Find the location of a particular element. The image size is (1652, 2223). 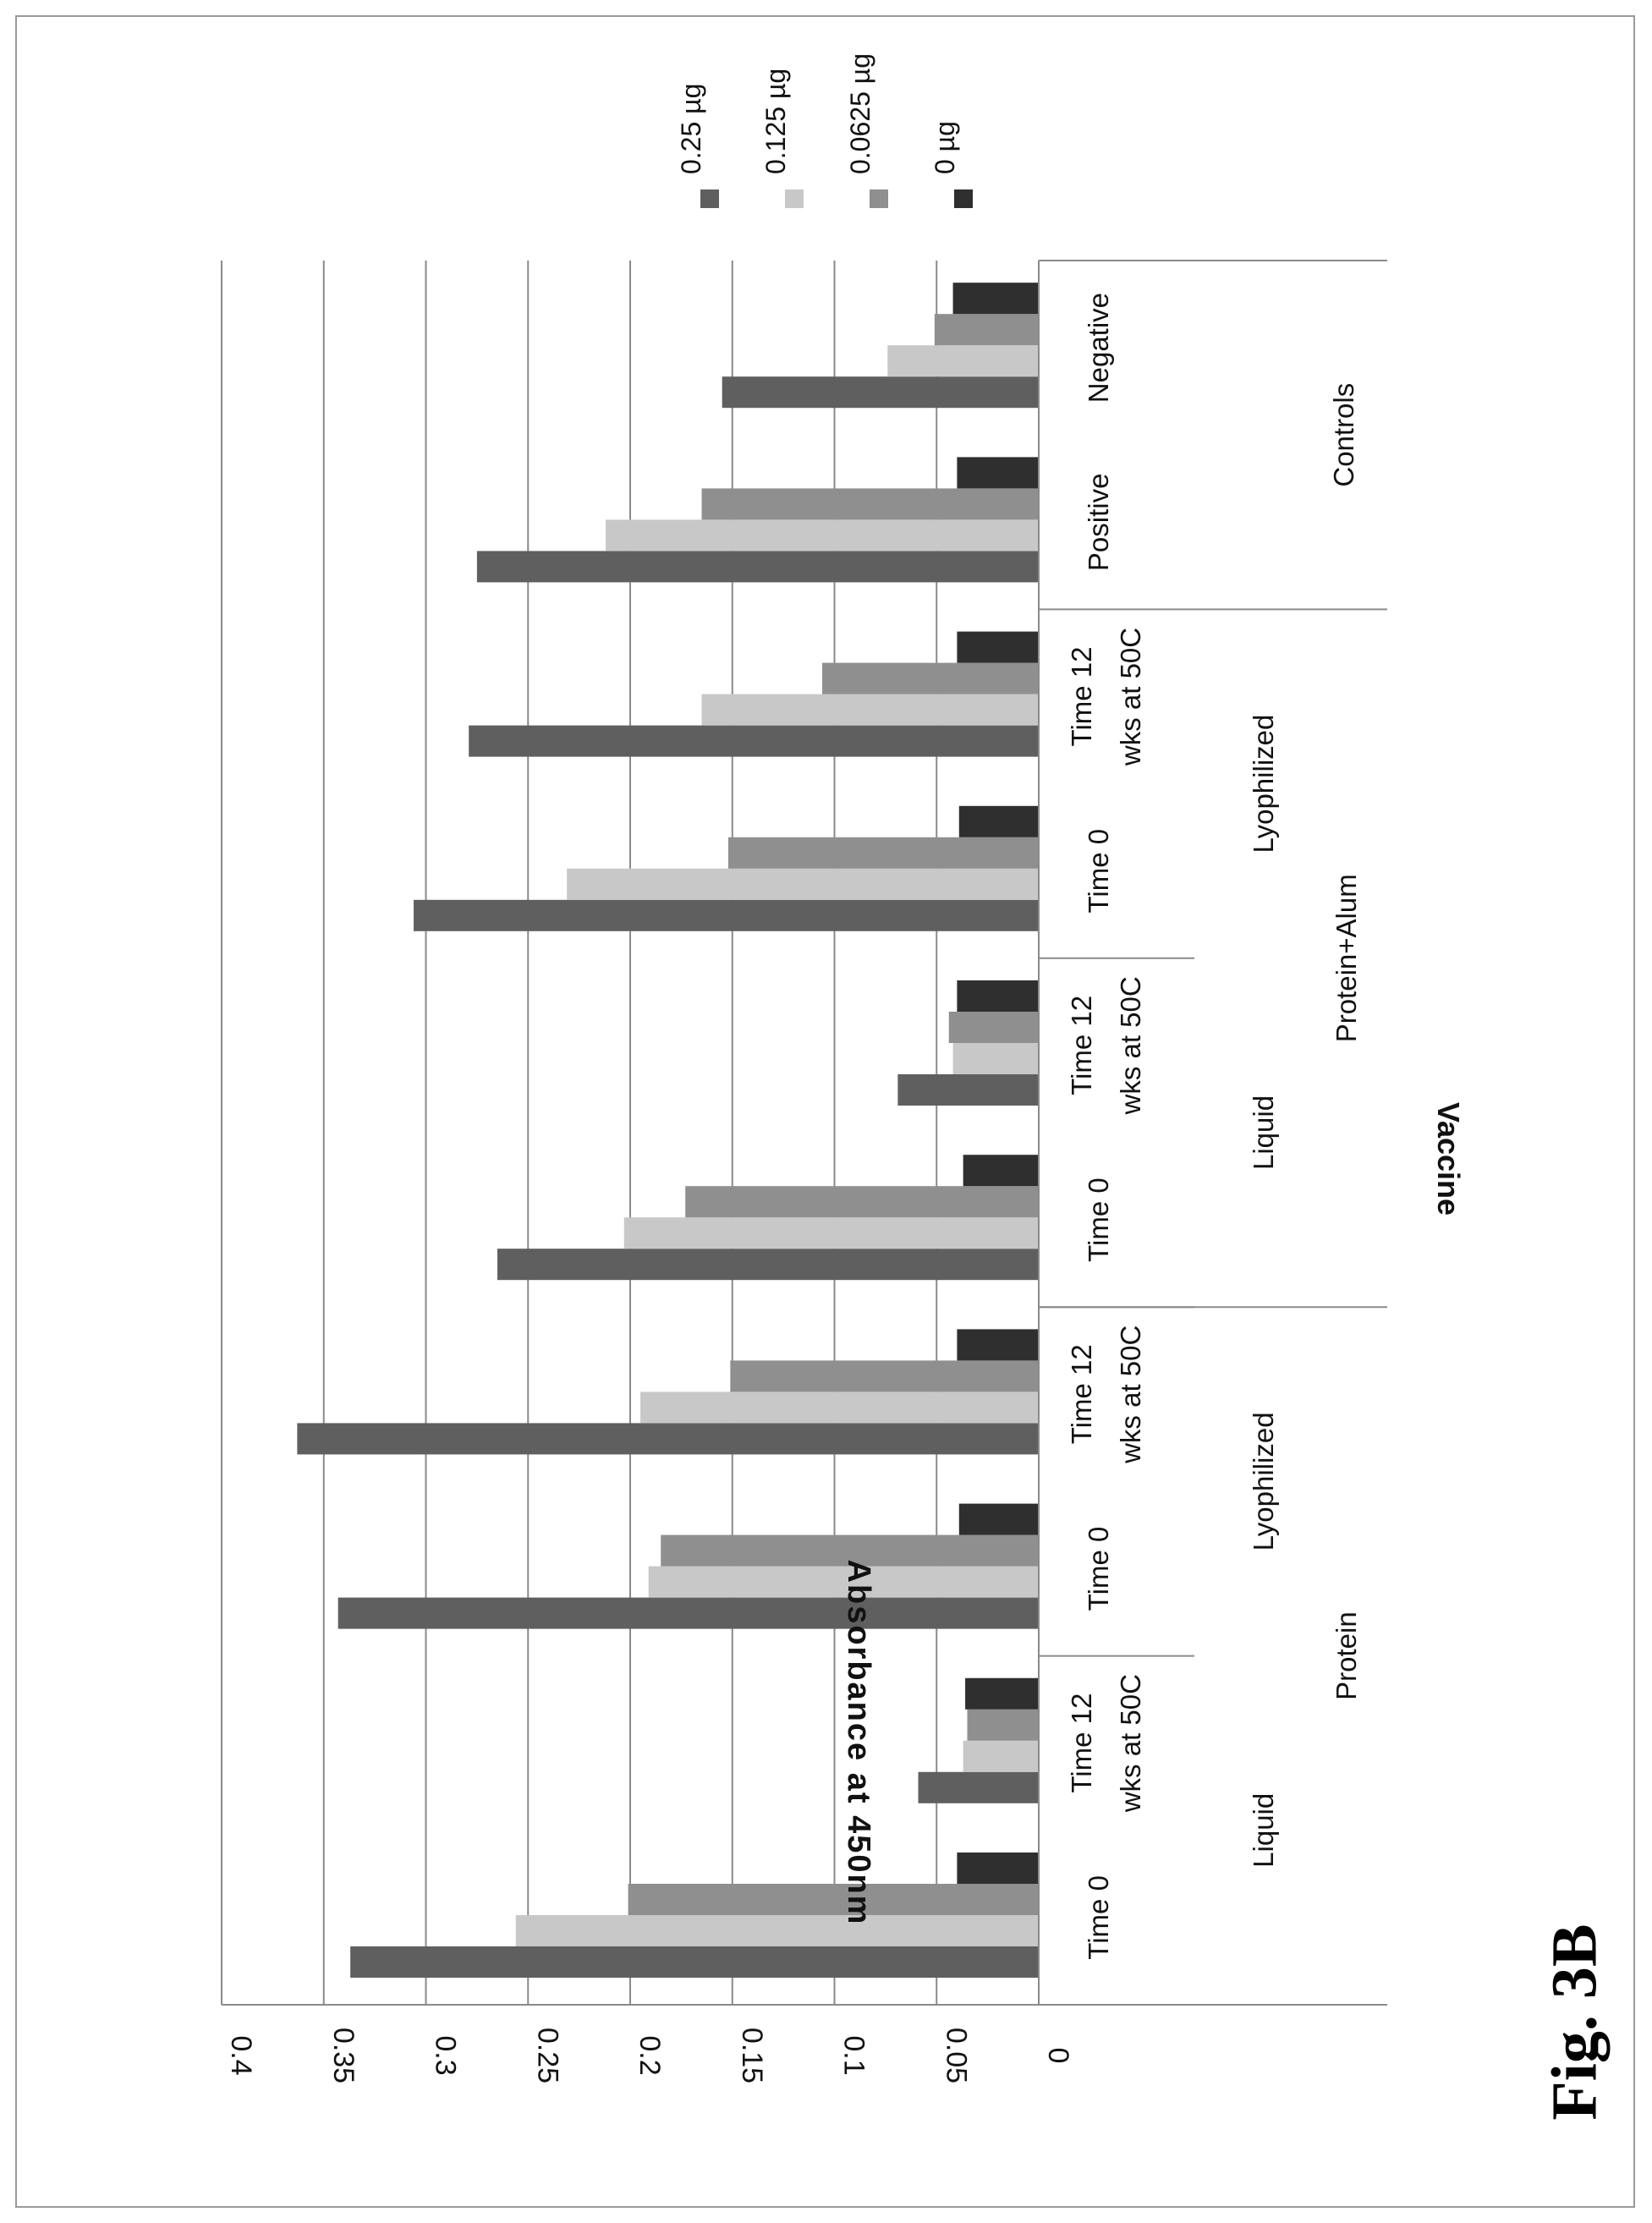

category-label: Negative is located at coordinates (1098, 348).